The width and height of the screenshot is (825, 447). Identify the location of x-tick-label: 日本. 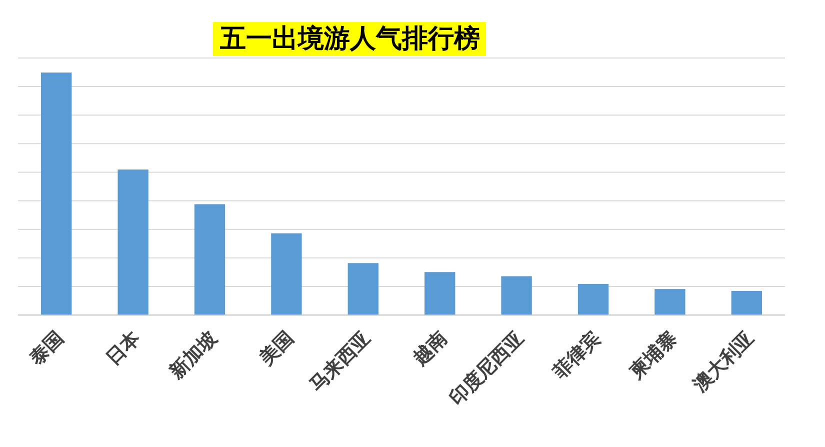
(123, 348).